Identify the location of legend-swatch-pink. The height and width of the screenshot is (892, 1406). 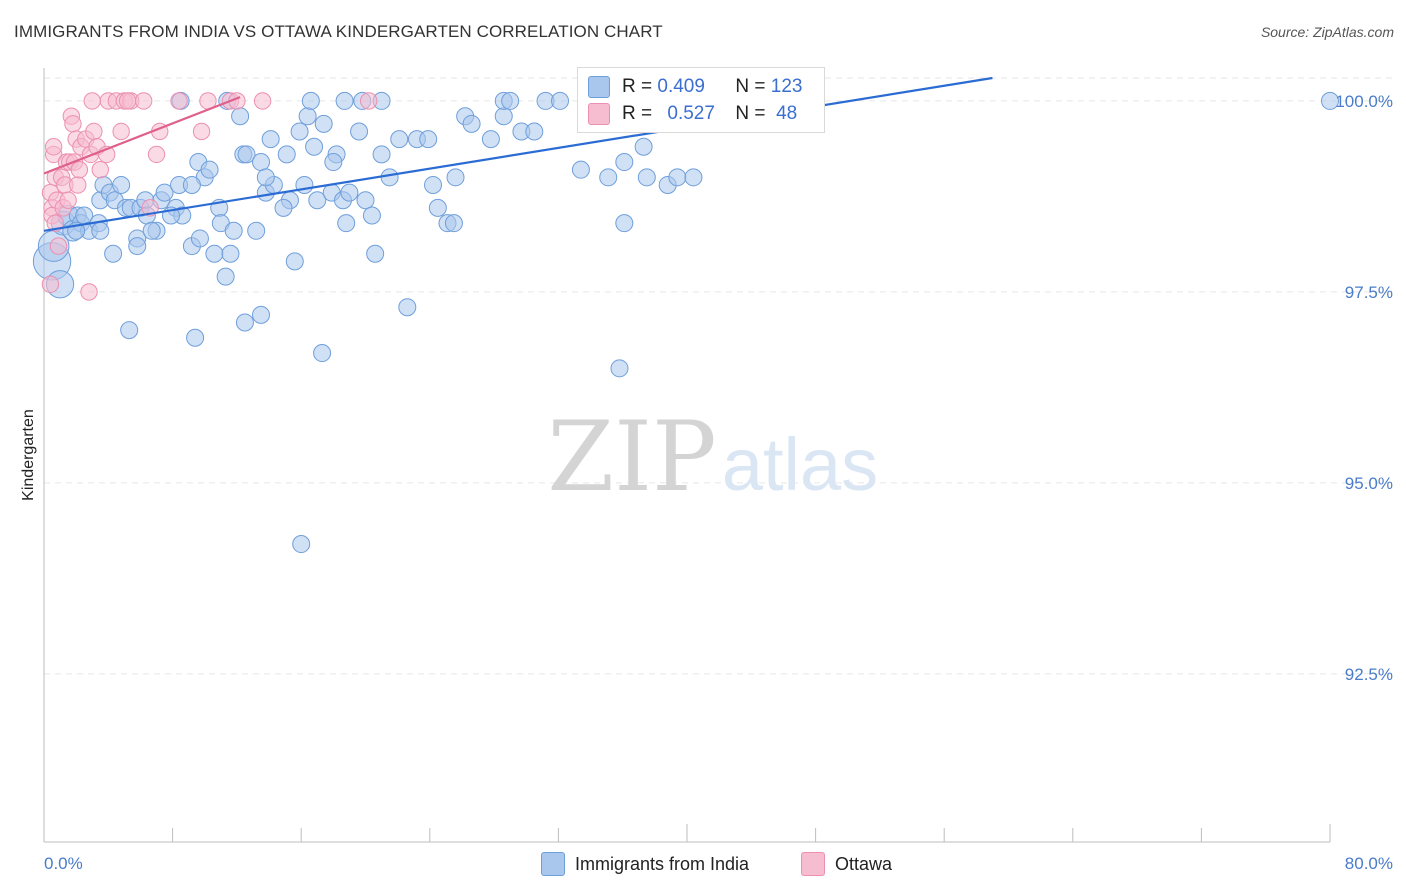
(813, 864).